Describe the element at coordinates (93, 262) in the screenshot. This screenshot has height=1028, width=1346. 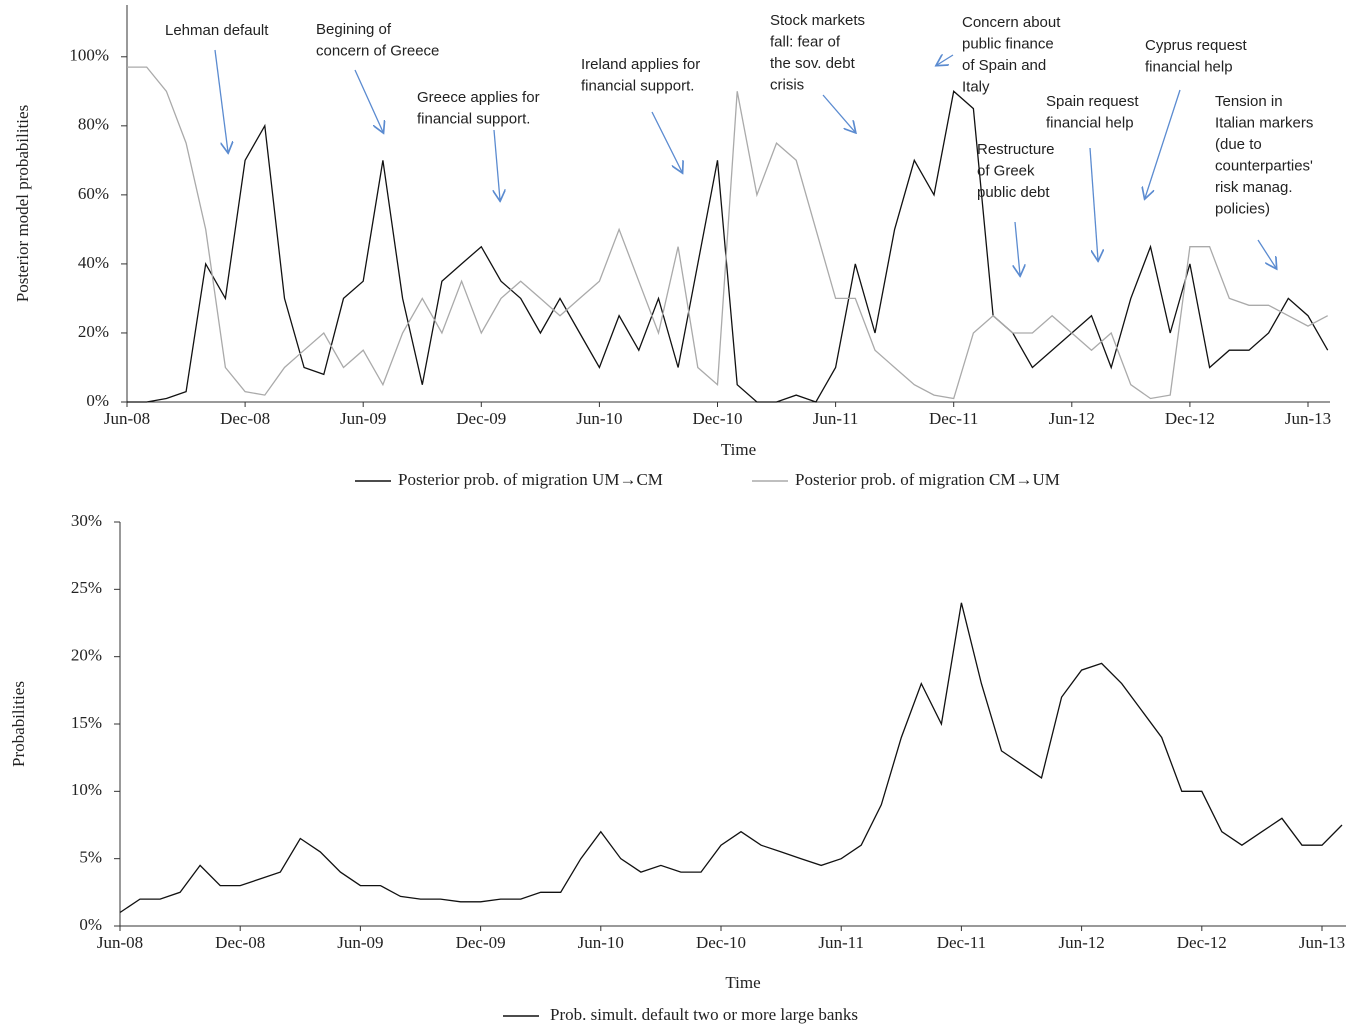
I see `y-tick-label: 40%` at that location.